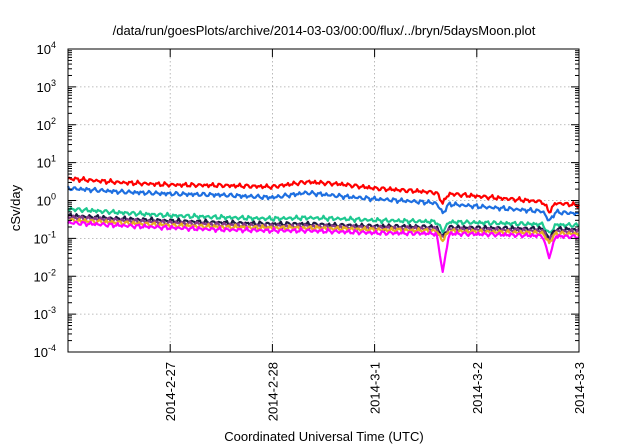 The height and width of the screenshot is (448, 640). Describe the element at coordinates (477, 388) in the screenshot. I see `x-tick-label: 2014-3-2` at that location.